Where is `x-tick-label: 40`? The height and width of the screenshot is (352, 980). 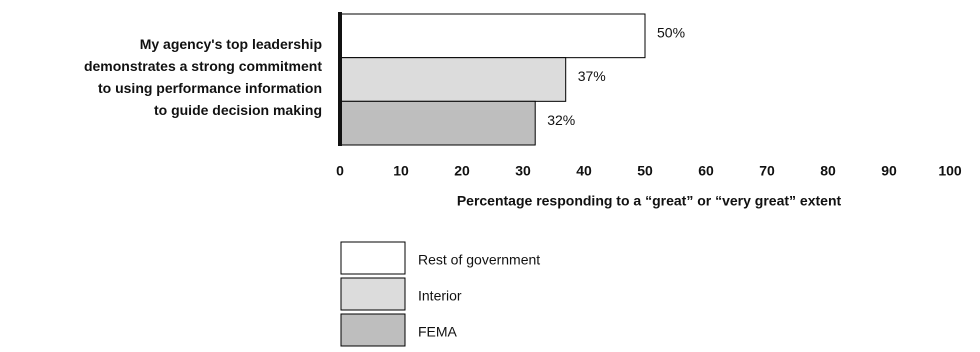 x-tick-label: 40 is located at coordinates (584, 171).